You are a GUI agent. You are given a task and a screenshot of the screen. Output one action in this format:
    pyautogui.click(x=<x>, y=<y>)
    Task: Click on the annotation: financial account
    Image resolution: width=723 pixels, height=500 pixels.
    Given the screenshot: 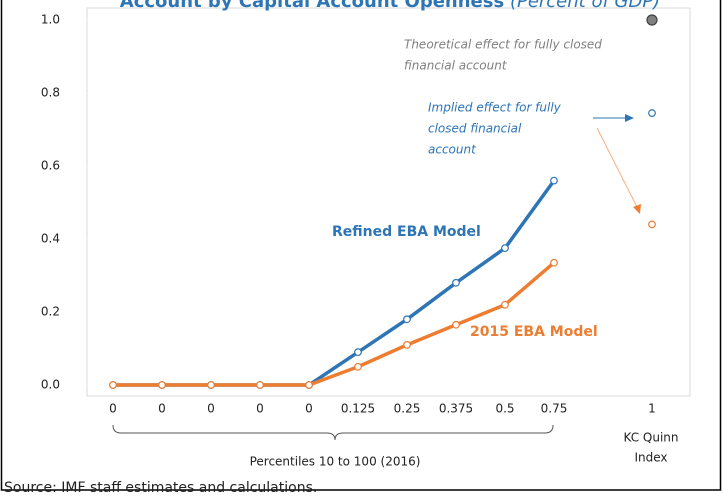 What is the action you would take?
    pyautogui.click(x=456, y=66)
    